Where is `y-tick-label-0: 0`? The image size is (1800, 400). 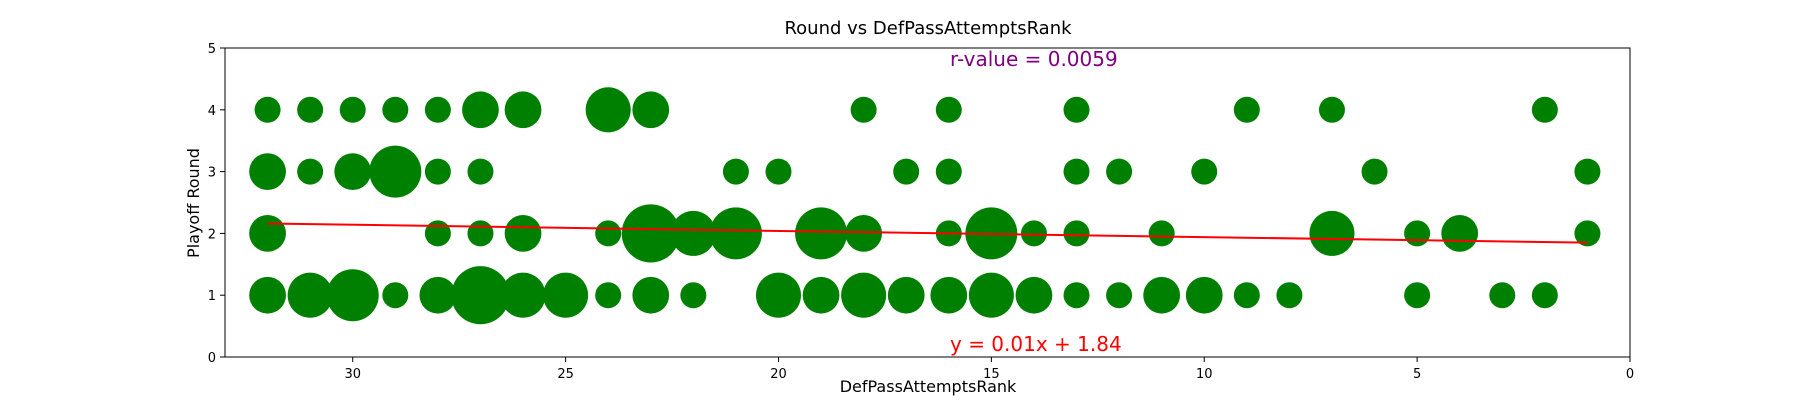
y-tick-label-0: 0 is located at coordinates (212, 358).